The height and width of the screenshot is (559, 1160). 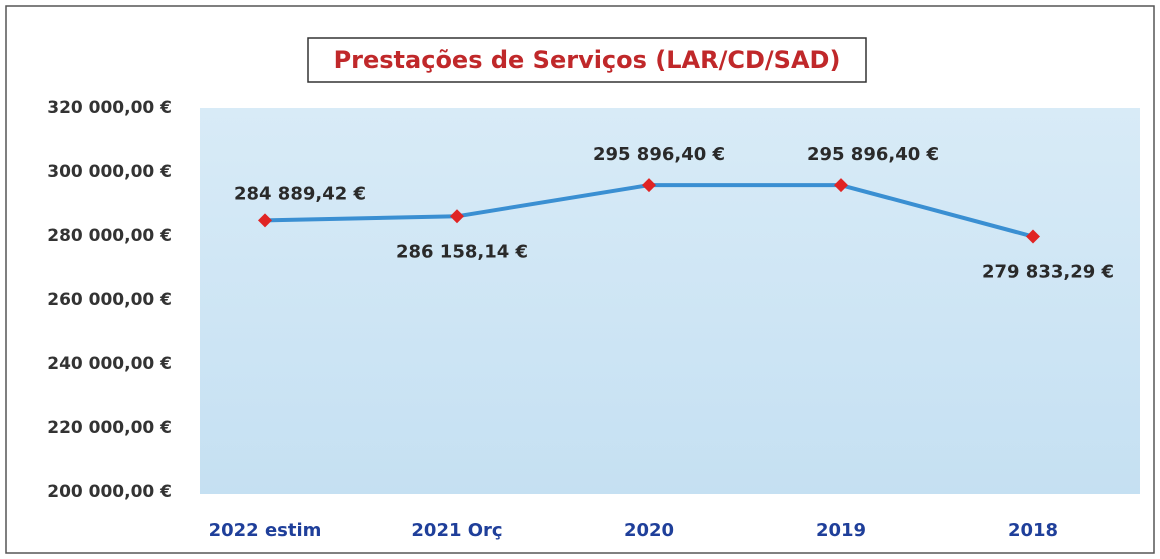 What do you see at coordinates (109, 364) in the screenshot?
I see `y-tick-label: 240 000,00 €` at bounding box center [109, 364].